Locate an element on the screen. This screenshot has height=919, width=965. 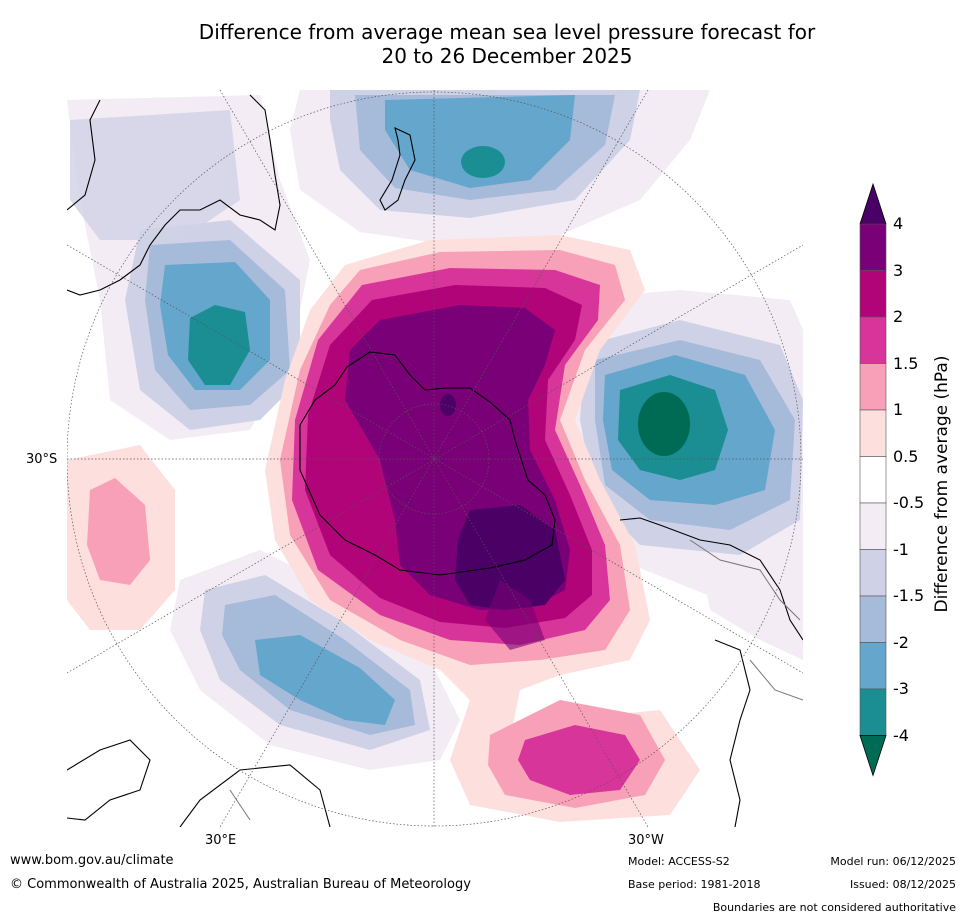
footer-website: www.bom.gov.au/climate is located at coordinates (92, 860).